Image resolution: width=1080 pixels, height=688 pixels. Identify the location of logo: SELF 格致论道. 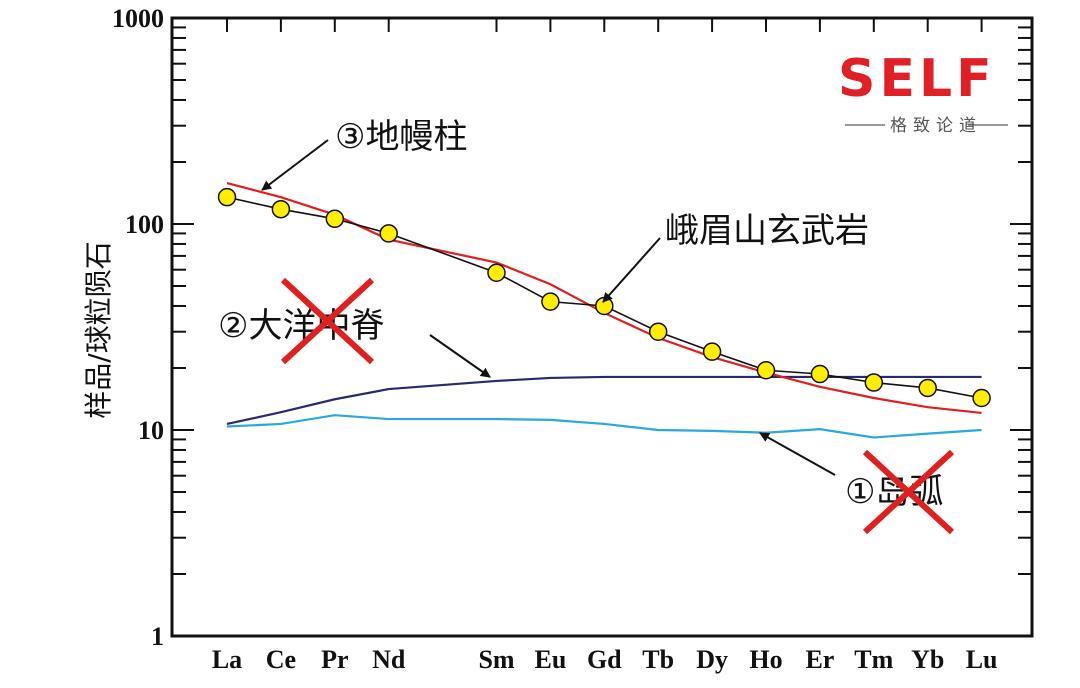
(923, 92).